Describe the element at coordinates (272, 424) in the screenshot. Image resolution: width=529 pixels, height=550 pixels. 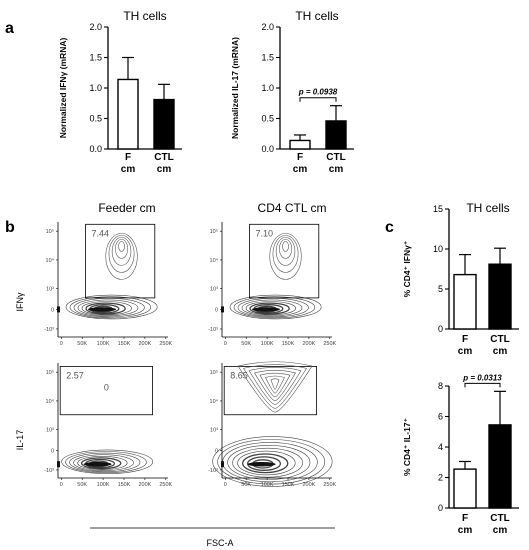
I see `flow-plot: 10⁵ 10⁴ 10³ 0 -10³ 0 50K 100K 150K 200K 250K 8.65` at that location.